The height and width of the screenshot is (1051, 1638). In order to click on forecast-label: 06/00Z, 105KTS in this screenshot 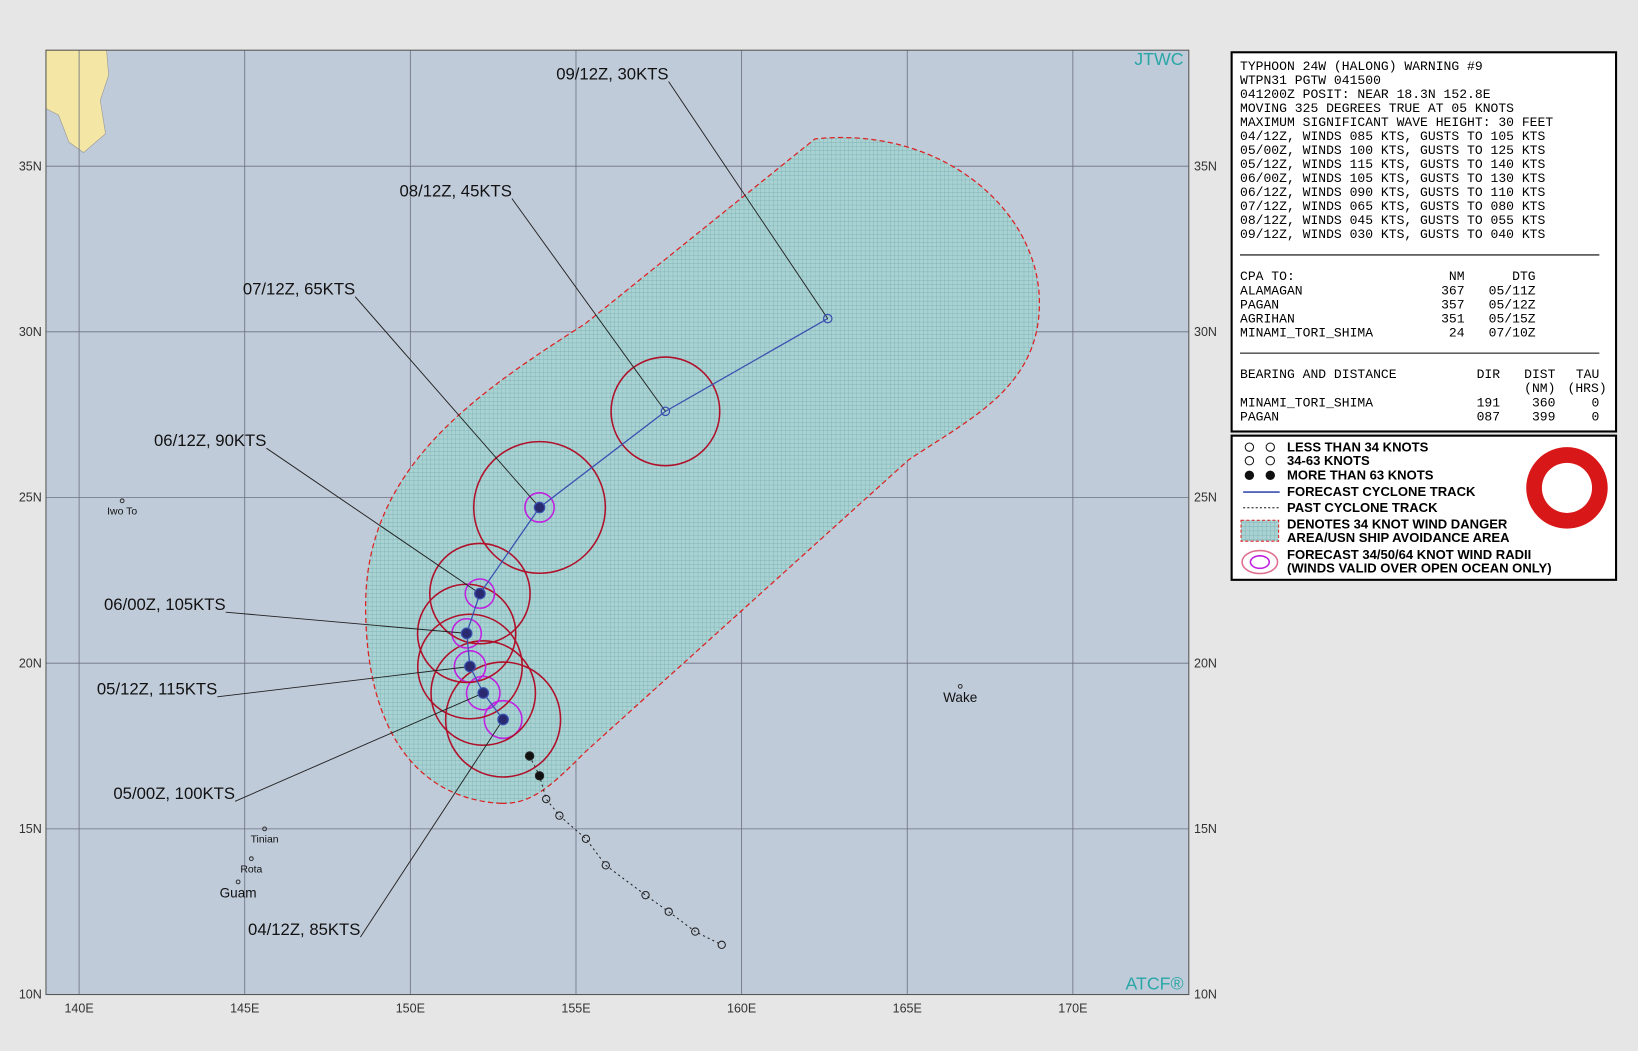, I will do `click(165, 604)`.